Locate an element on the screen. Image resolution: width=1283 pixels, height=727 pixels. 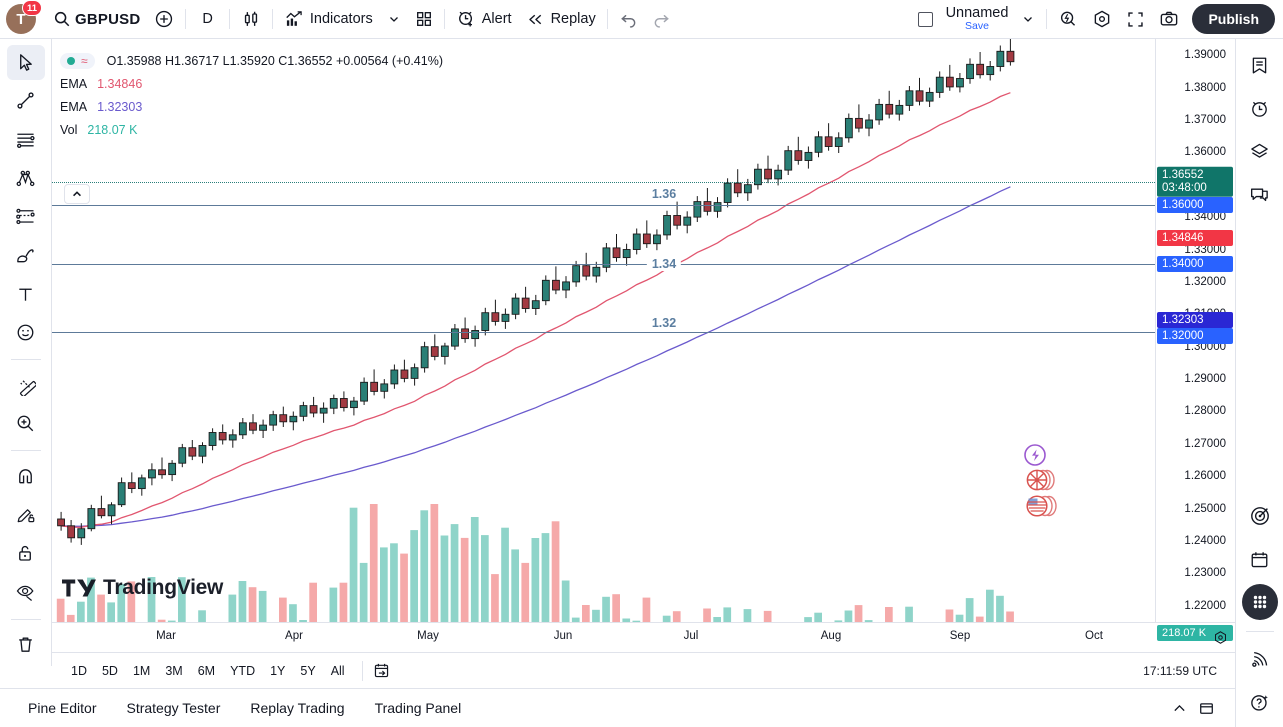
chart-style-button is located at coordinates (251, 19).